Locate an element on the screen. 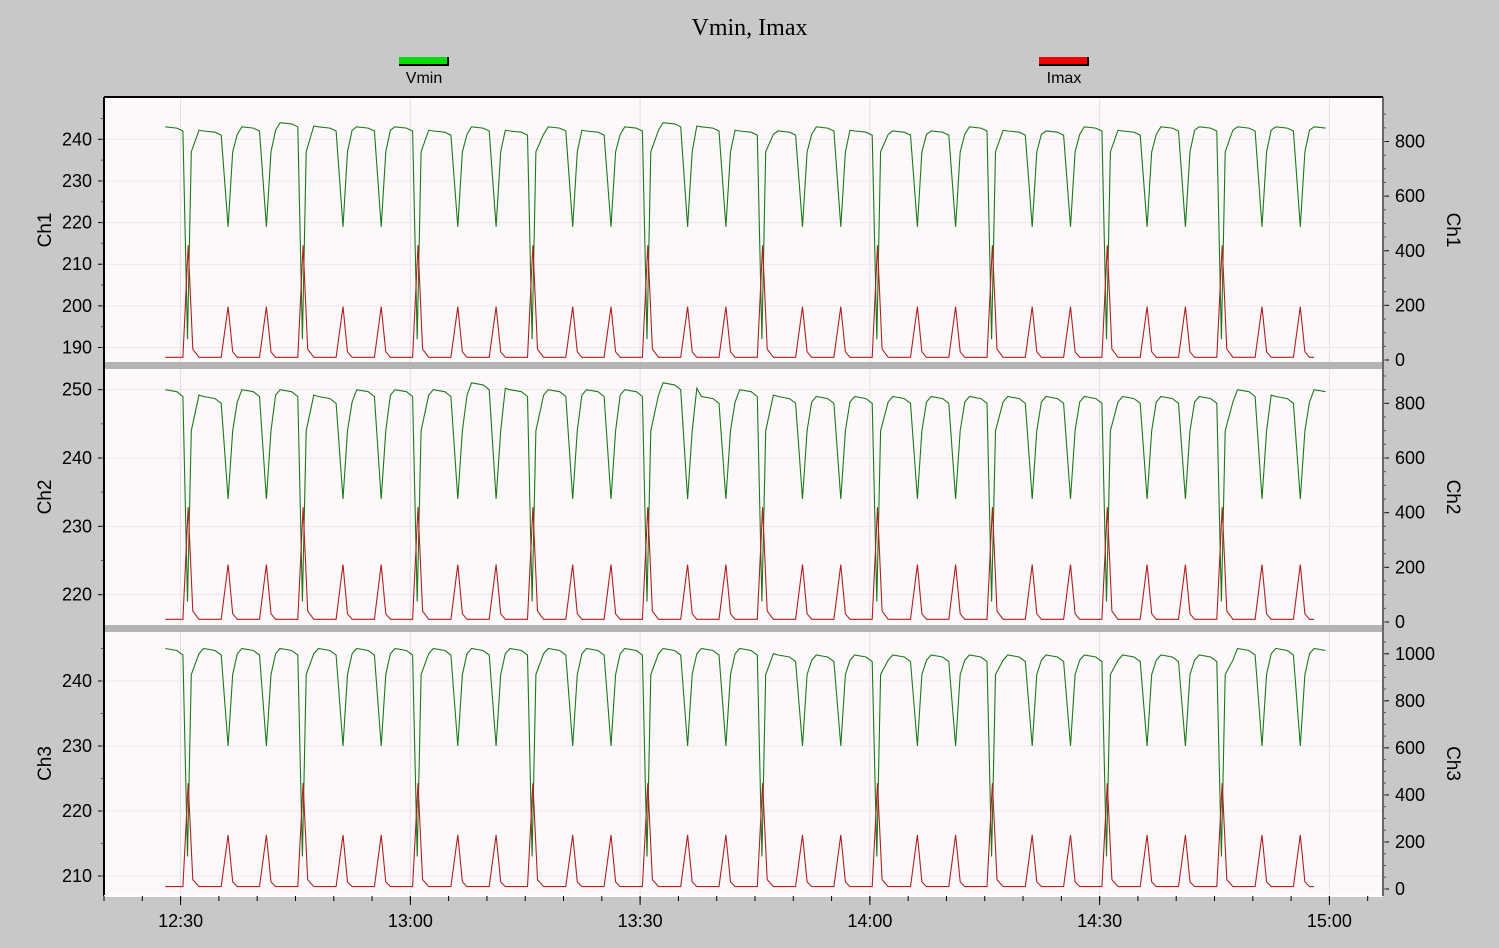  x-tick-label: 13:30 is located at coordinates (640, 921).